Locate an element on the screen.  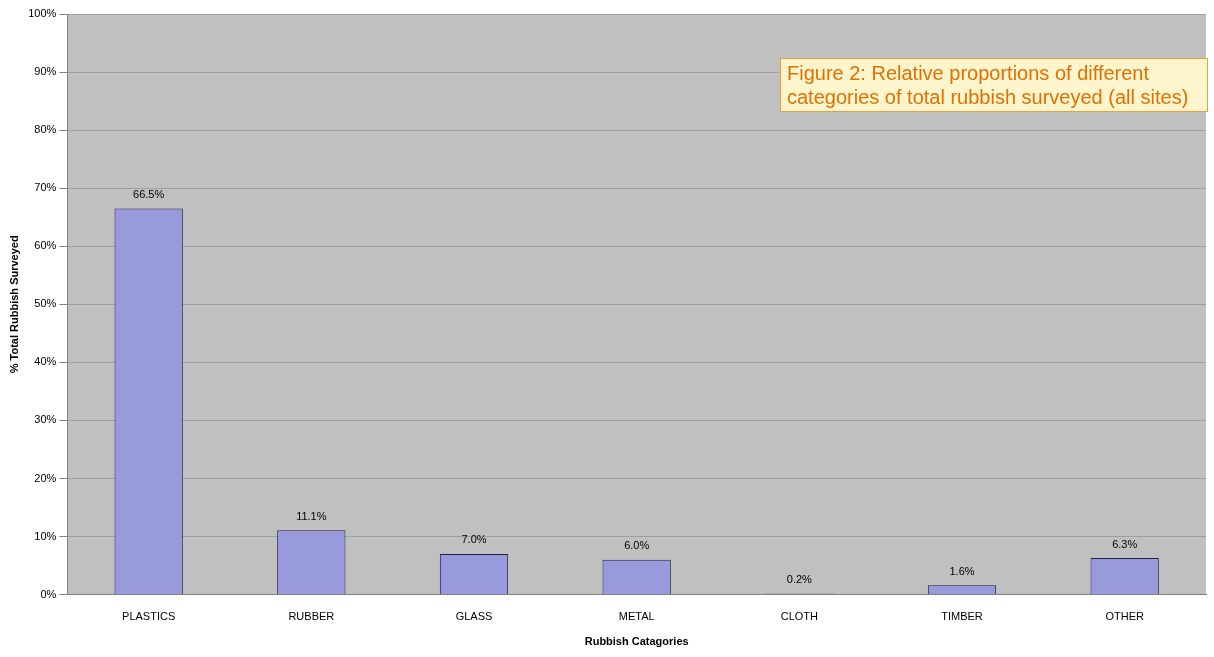
y-tick-label: 100% is located at coordinates (42, 13).